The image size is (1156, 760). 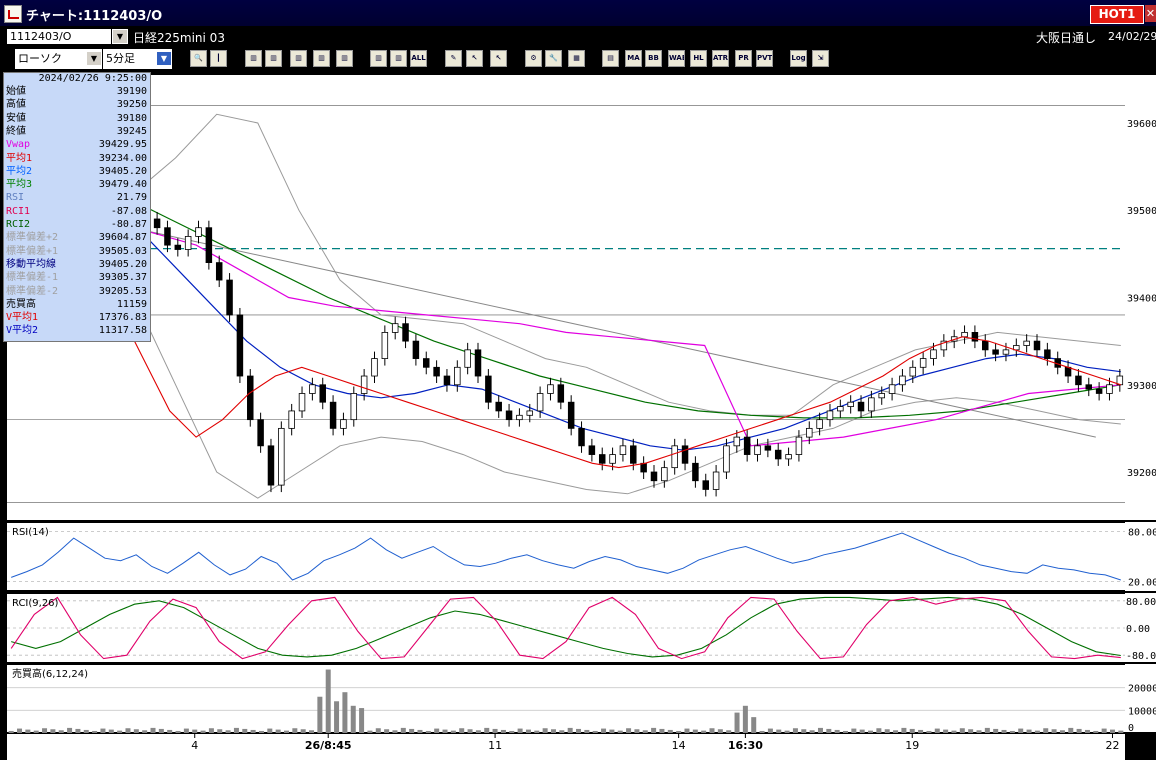 What do you see at coordinates (576, 58) in the screenshot?
I see `palette-icon: ▦` at bounding box center [576, 58].